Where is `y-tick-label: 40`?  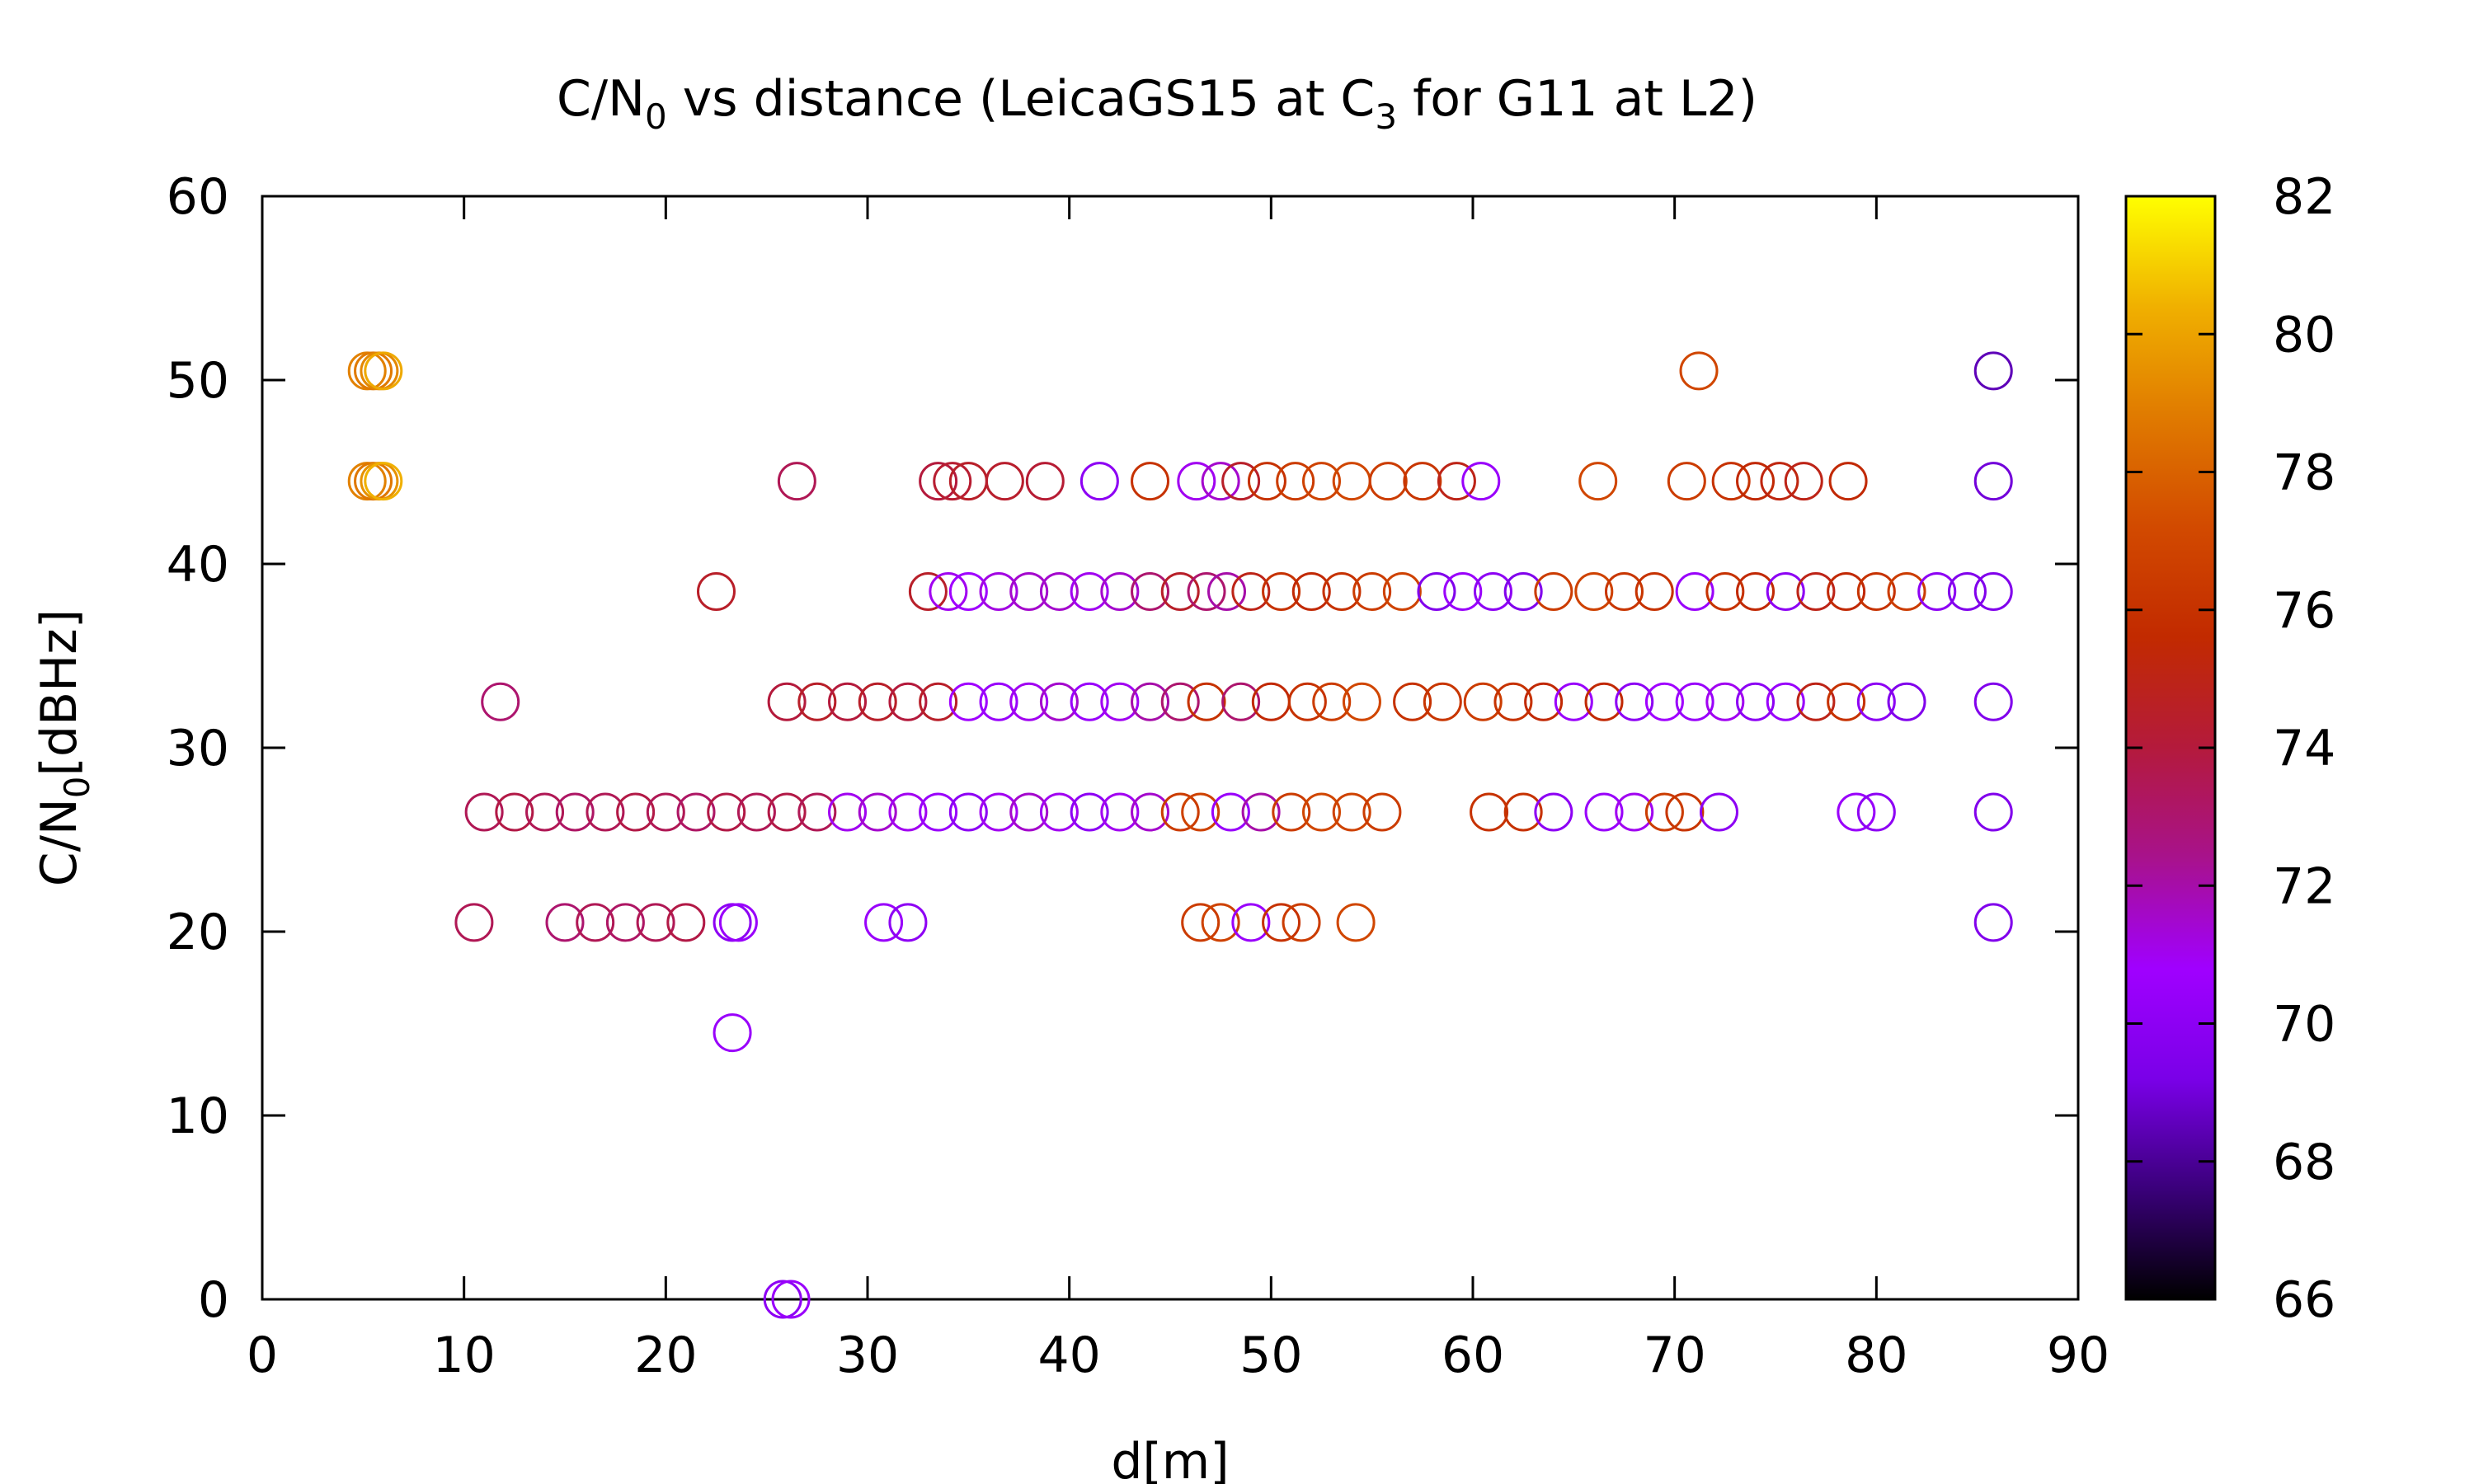 y-tick-label: 40 is located at coordinates (198, 565).